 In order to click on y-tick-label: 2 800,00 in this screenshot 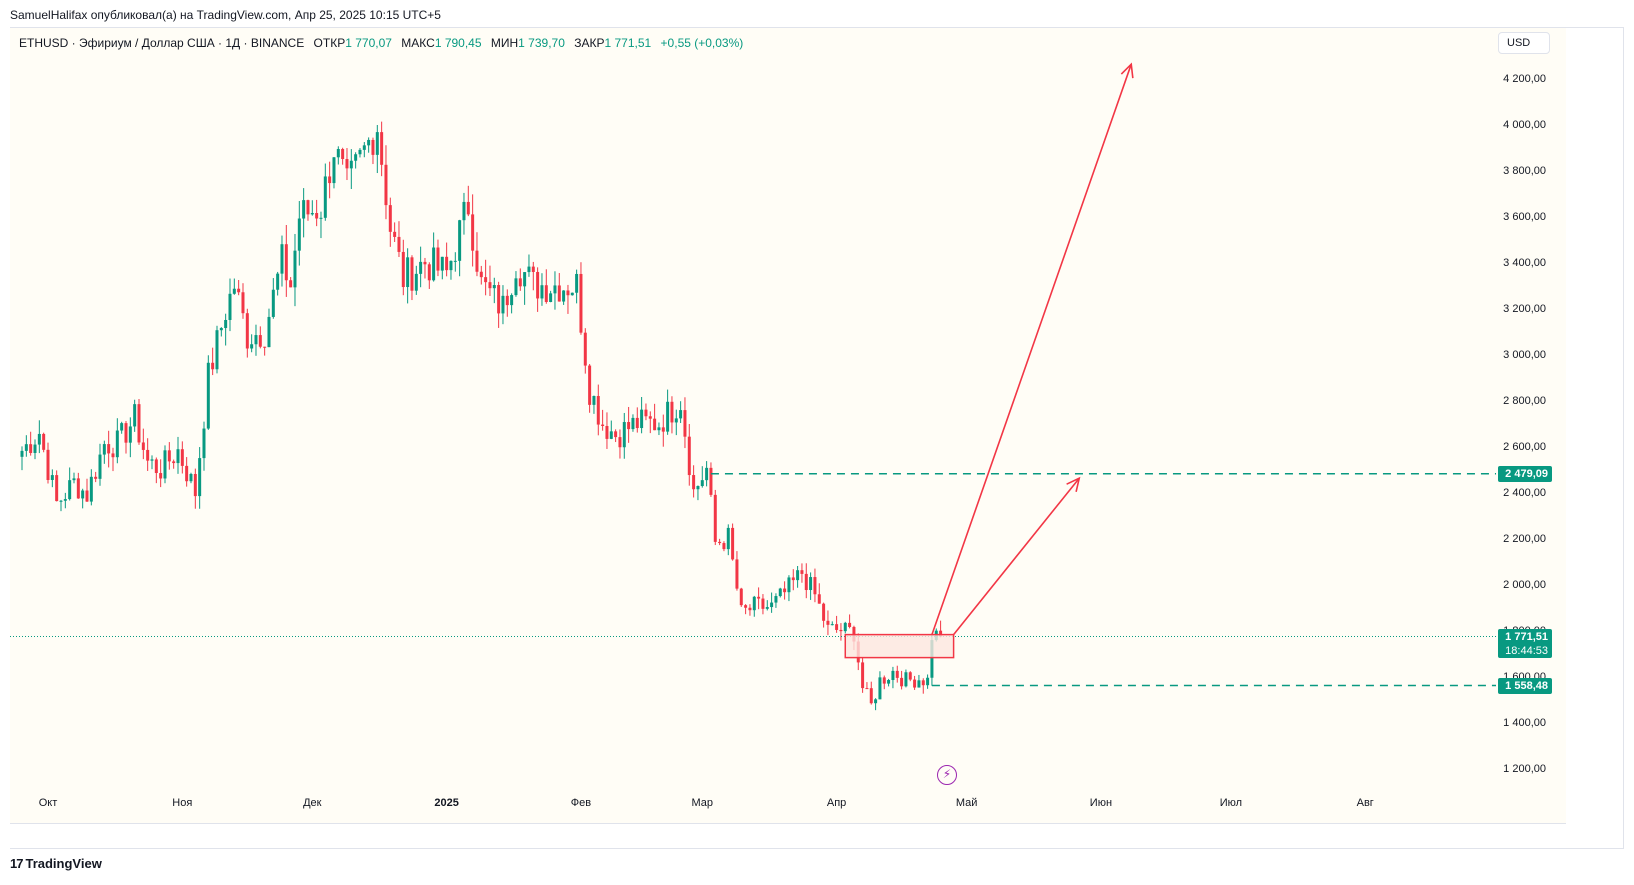, I will do `click(1524, 401)`.